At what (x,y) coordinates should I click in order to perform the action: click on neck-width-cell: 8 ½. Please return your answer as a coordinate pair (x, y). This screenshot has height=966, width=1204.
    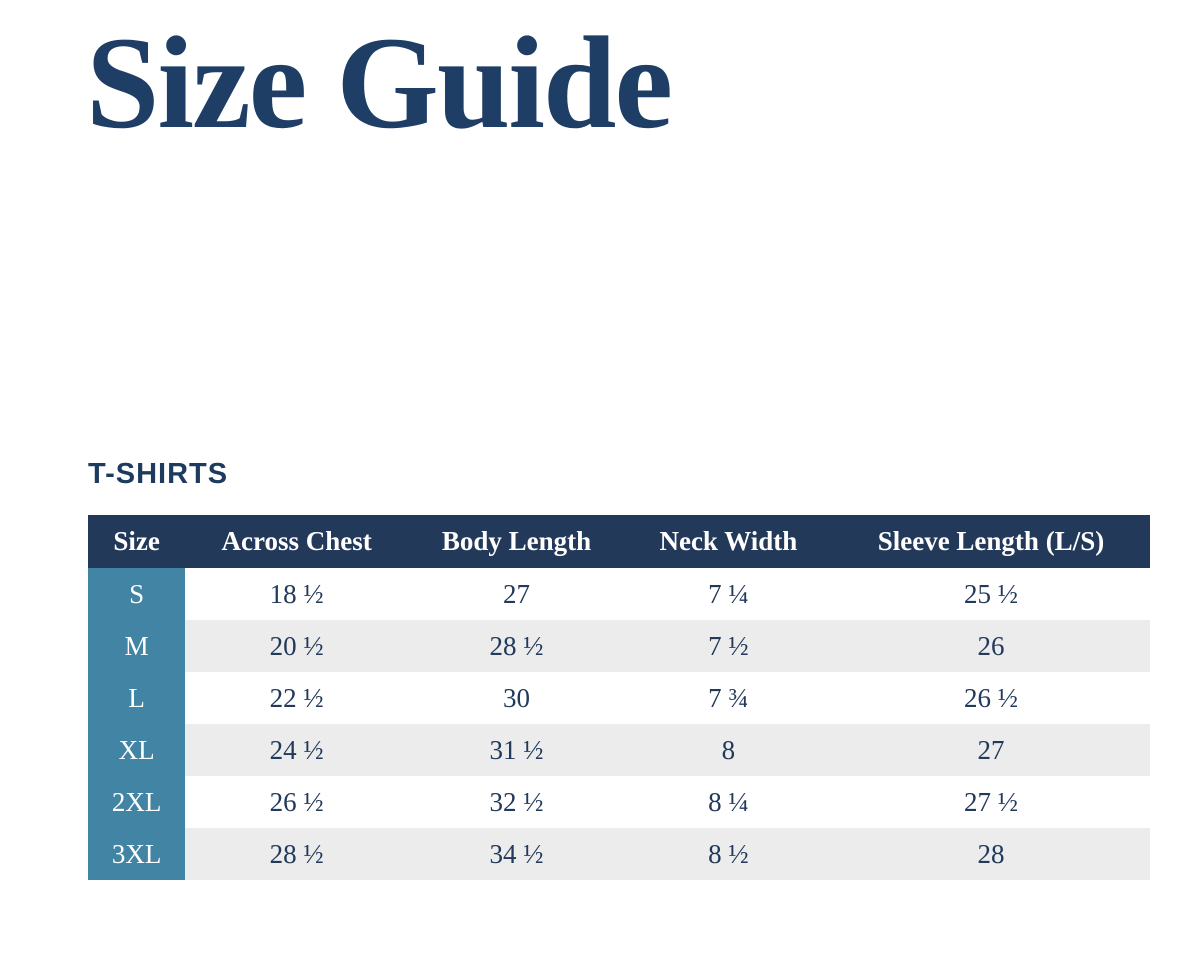
    Looking at the image, I should click on (728, 854).